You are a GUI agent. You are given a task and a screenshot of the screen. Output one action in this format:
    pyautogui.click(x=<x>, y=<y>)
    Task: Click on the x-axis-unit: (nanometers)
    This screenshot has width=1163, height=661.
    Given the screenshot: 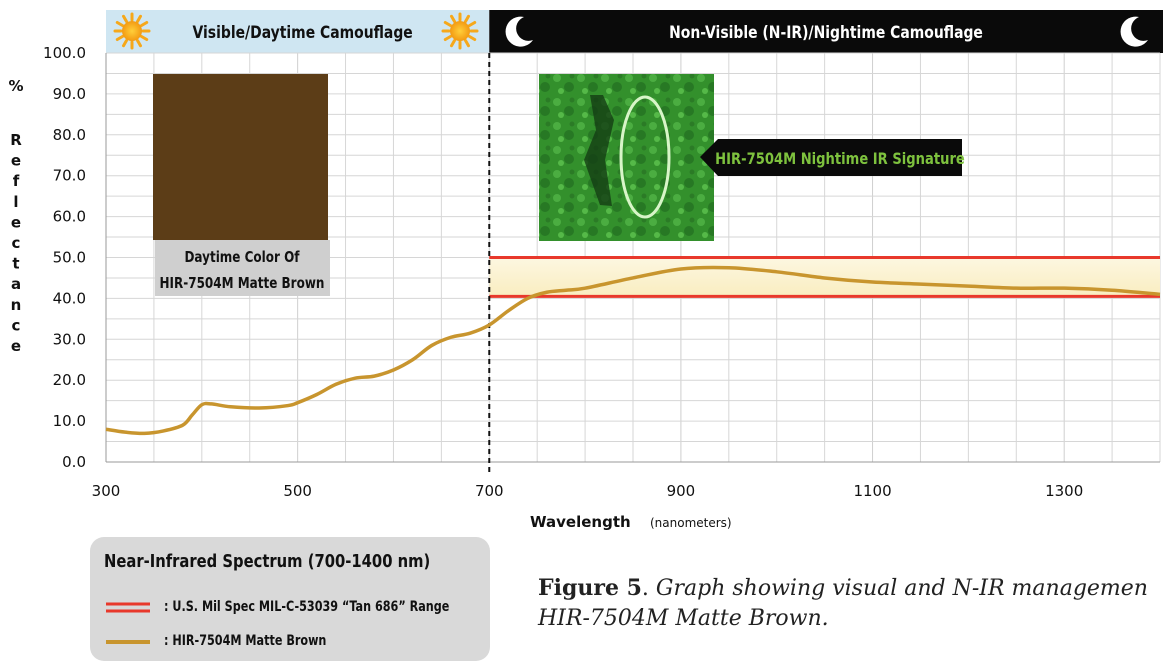 What is the action you would take?
    pyautogui.click(x=691, y=523)
    